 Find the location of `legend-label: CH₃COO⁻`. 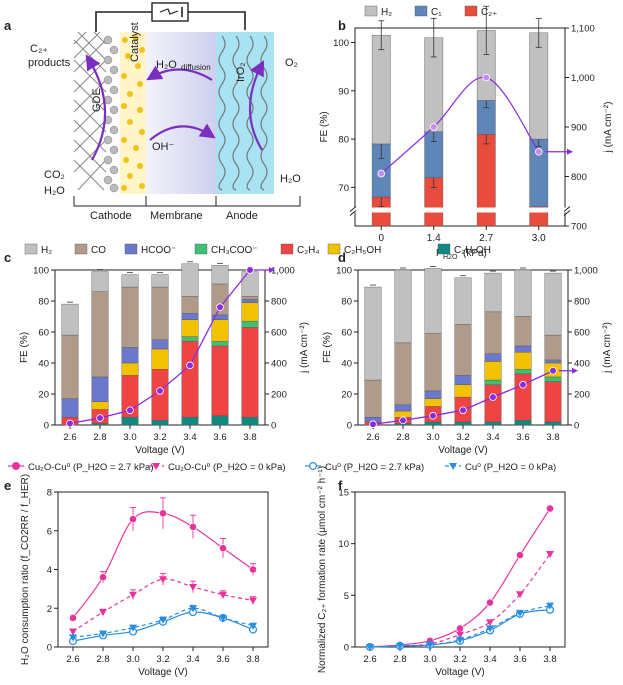

legend-label: CH₃COO⁻ is located at coordinates (234, 250).